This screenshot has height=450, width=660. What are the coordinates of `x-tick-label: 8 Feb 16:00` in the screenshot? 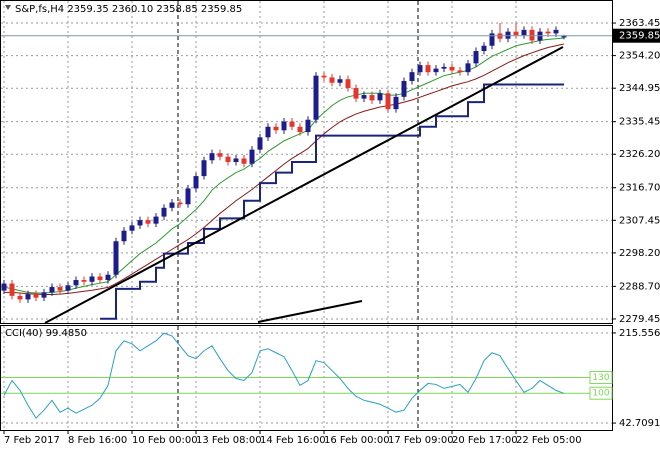 It's located at (97, 440).